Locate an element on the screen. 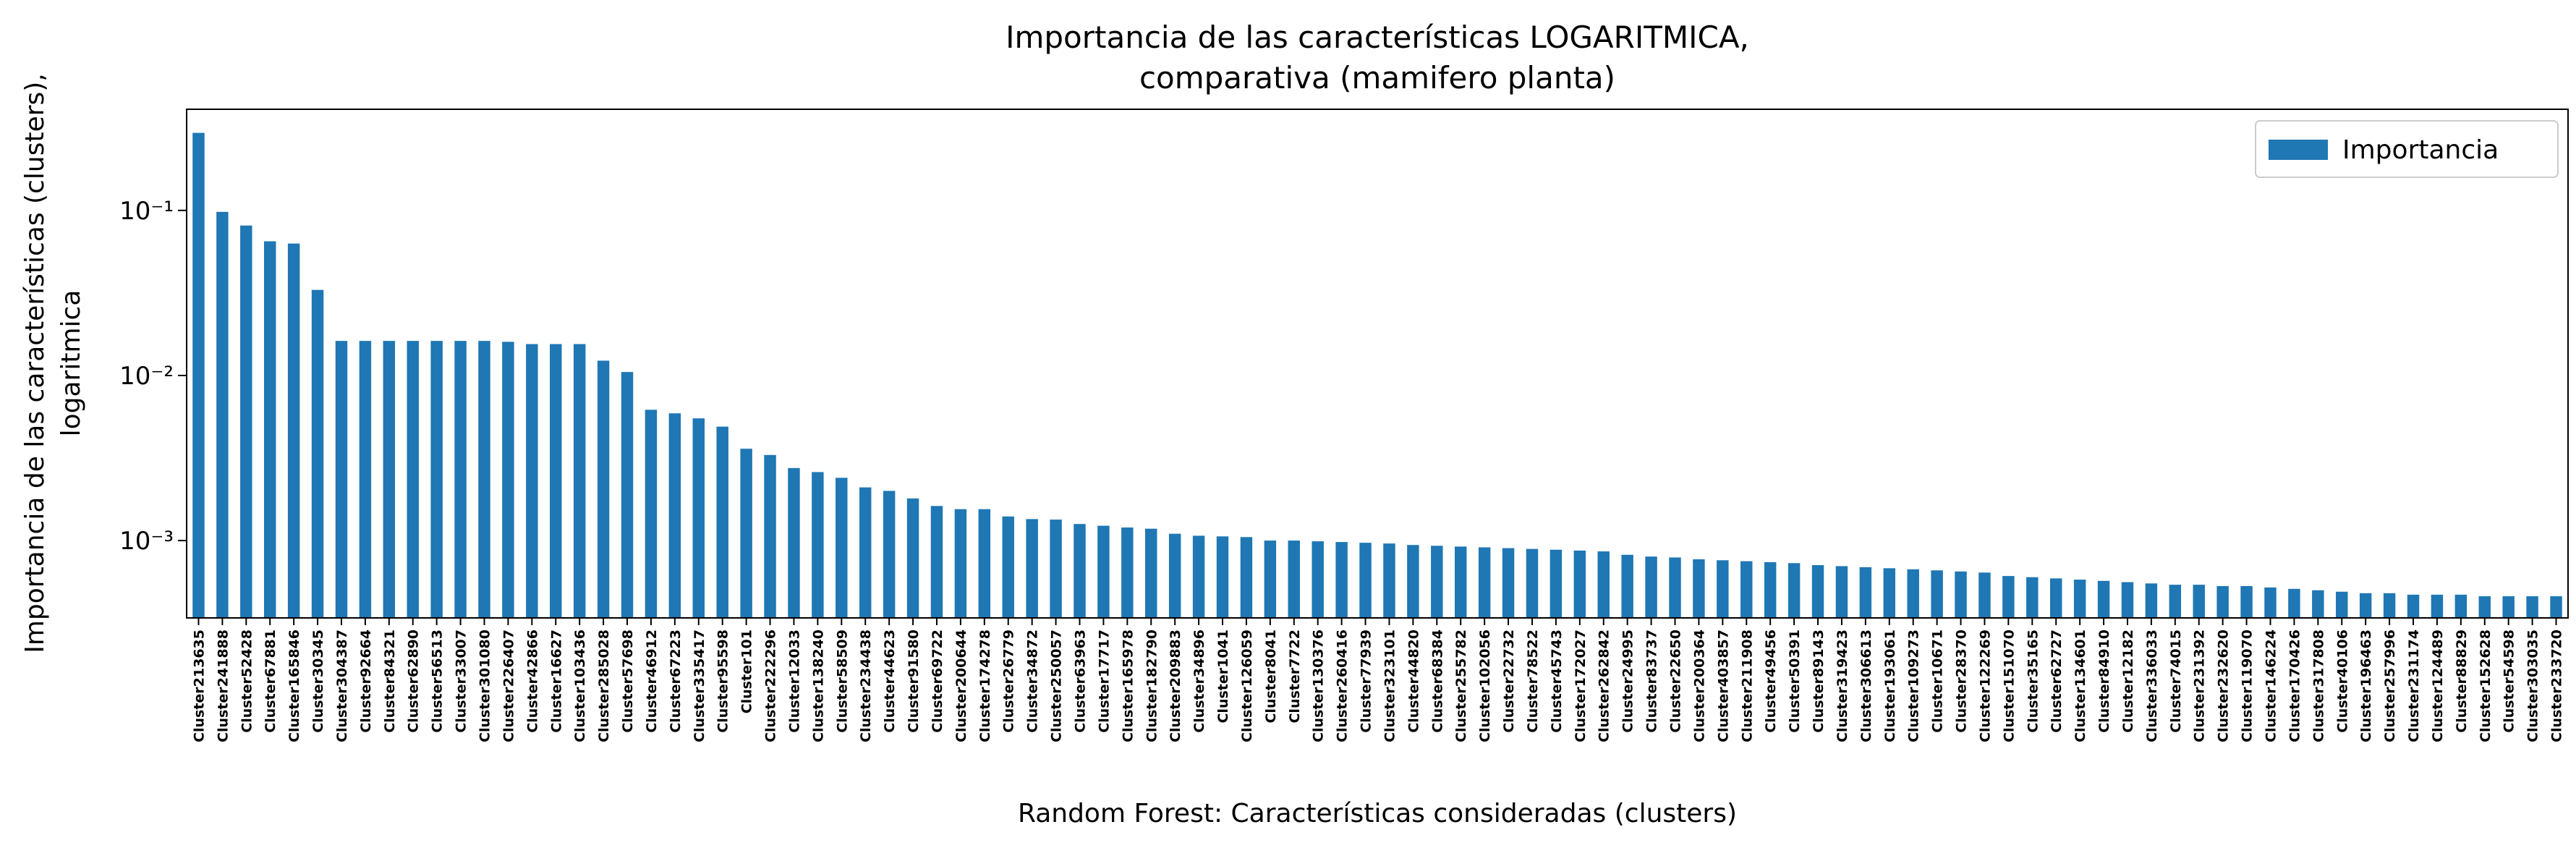 This screenshot has width=2576, height=848. x-tick-label: Cluster182790 is located at coordinates (1152, 685).